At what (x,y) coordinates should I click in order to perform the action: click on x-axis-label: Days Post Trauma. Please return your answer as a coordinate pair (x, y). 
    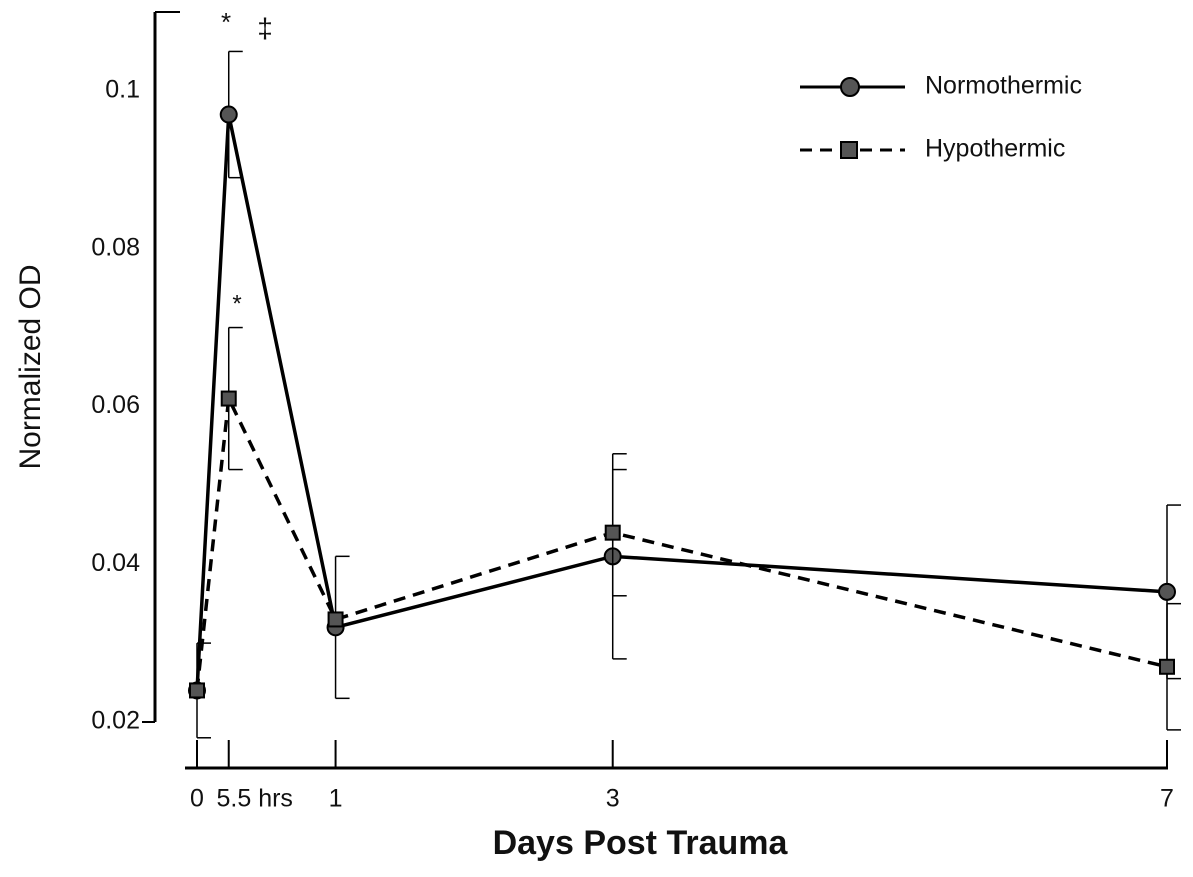
    Looking at the image, I should click on (641, 843).